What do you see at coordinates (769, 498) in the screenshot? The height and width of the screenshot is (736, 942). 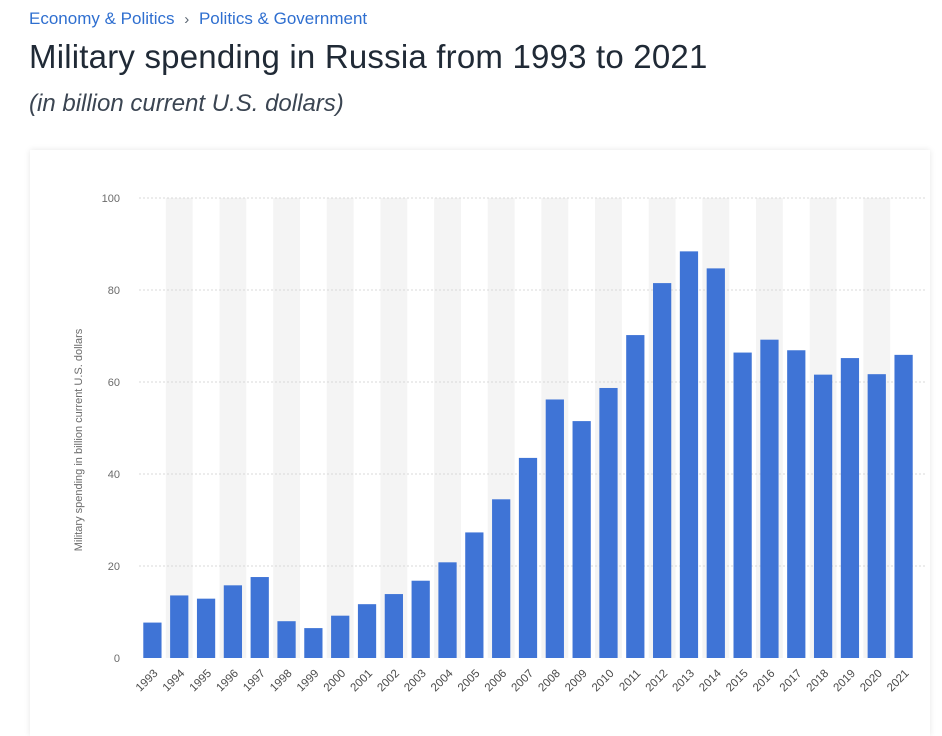 I see `bar-2016` at bounding box center [769, 498].